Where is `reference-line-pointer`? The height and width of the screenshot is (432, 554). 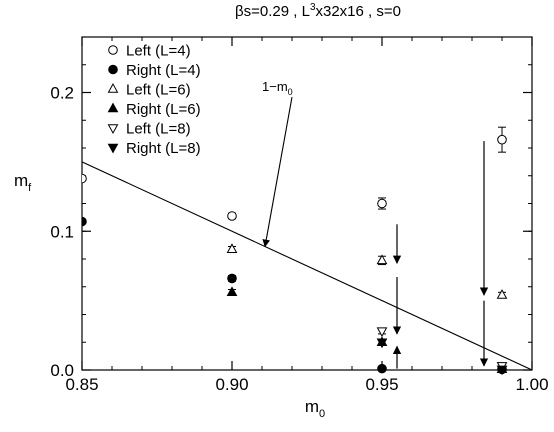 reference-line-pointer is located at coordinates (277, 172).